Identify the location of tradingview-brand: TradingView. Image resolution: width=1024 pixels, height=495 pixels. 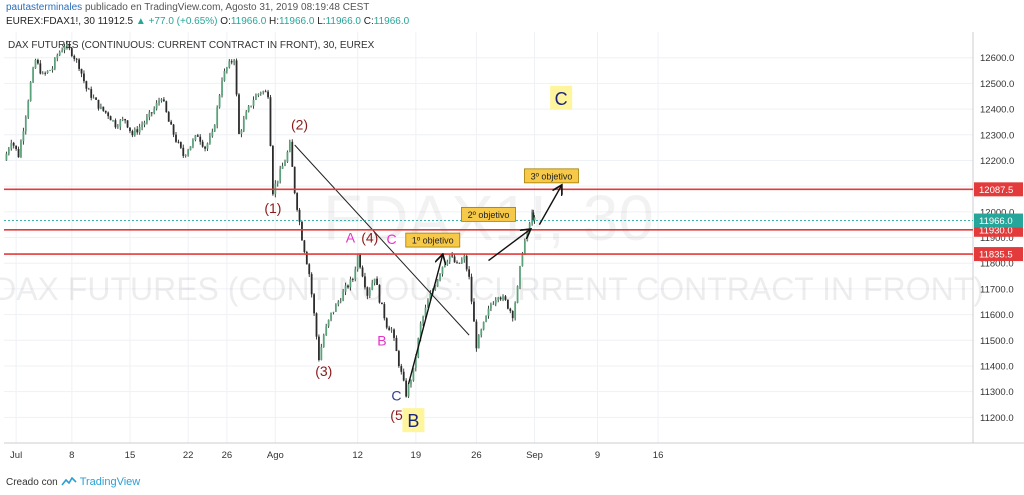
(110, 482).